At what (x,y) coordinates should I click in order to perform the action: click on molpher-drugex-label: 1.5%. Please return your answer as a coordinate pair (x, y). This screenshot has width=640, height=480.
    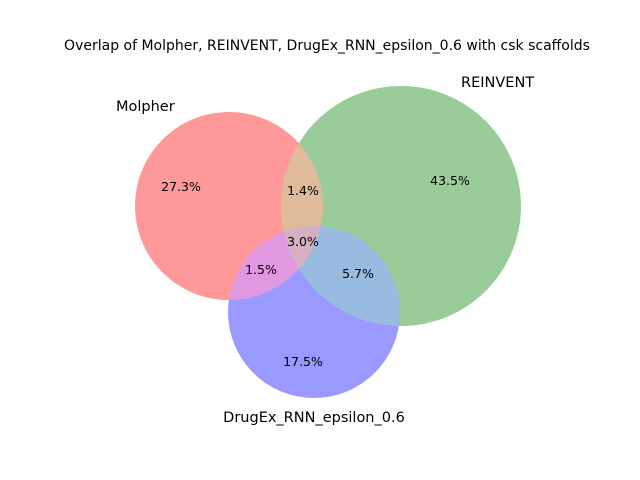
    Looking at the image, I should click on (261, 269).